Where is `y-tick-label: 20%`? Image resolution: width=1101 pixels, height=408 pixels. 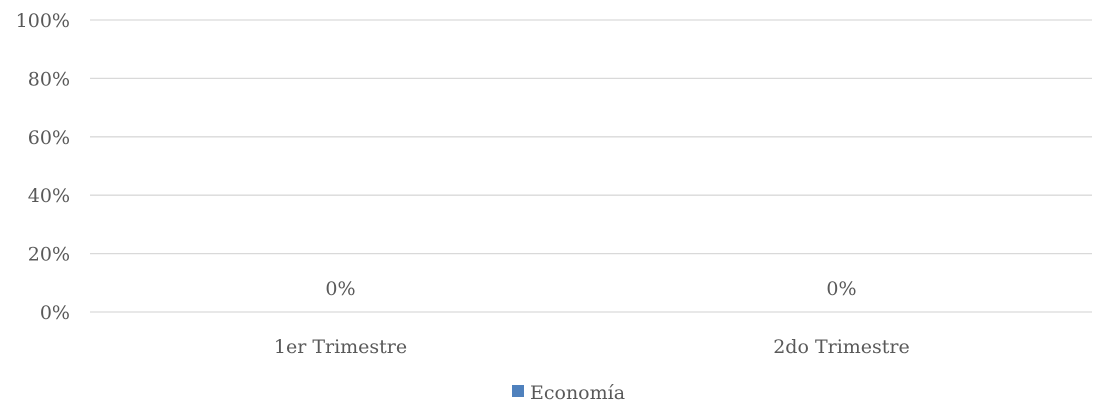 y-tick-label: 20% is located at coordinates (49, 255).